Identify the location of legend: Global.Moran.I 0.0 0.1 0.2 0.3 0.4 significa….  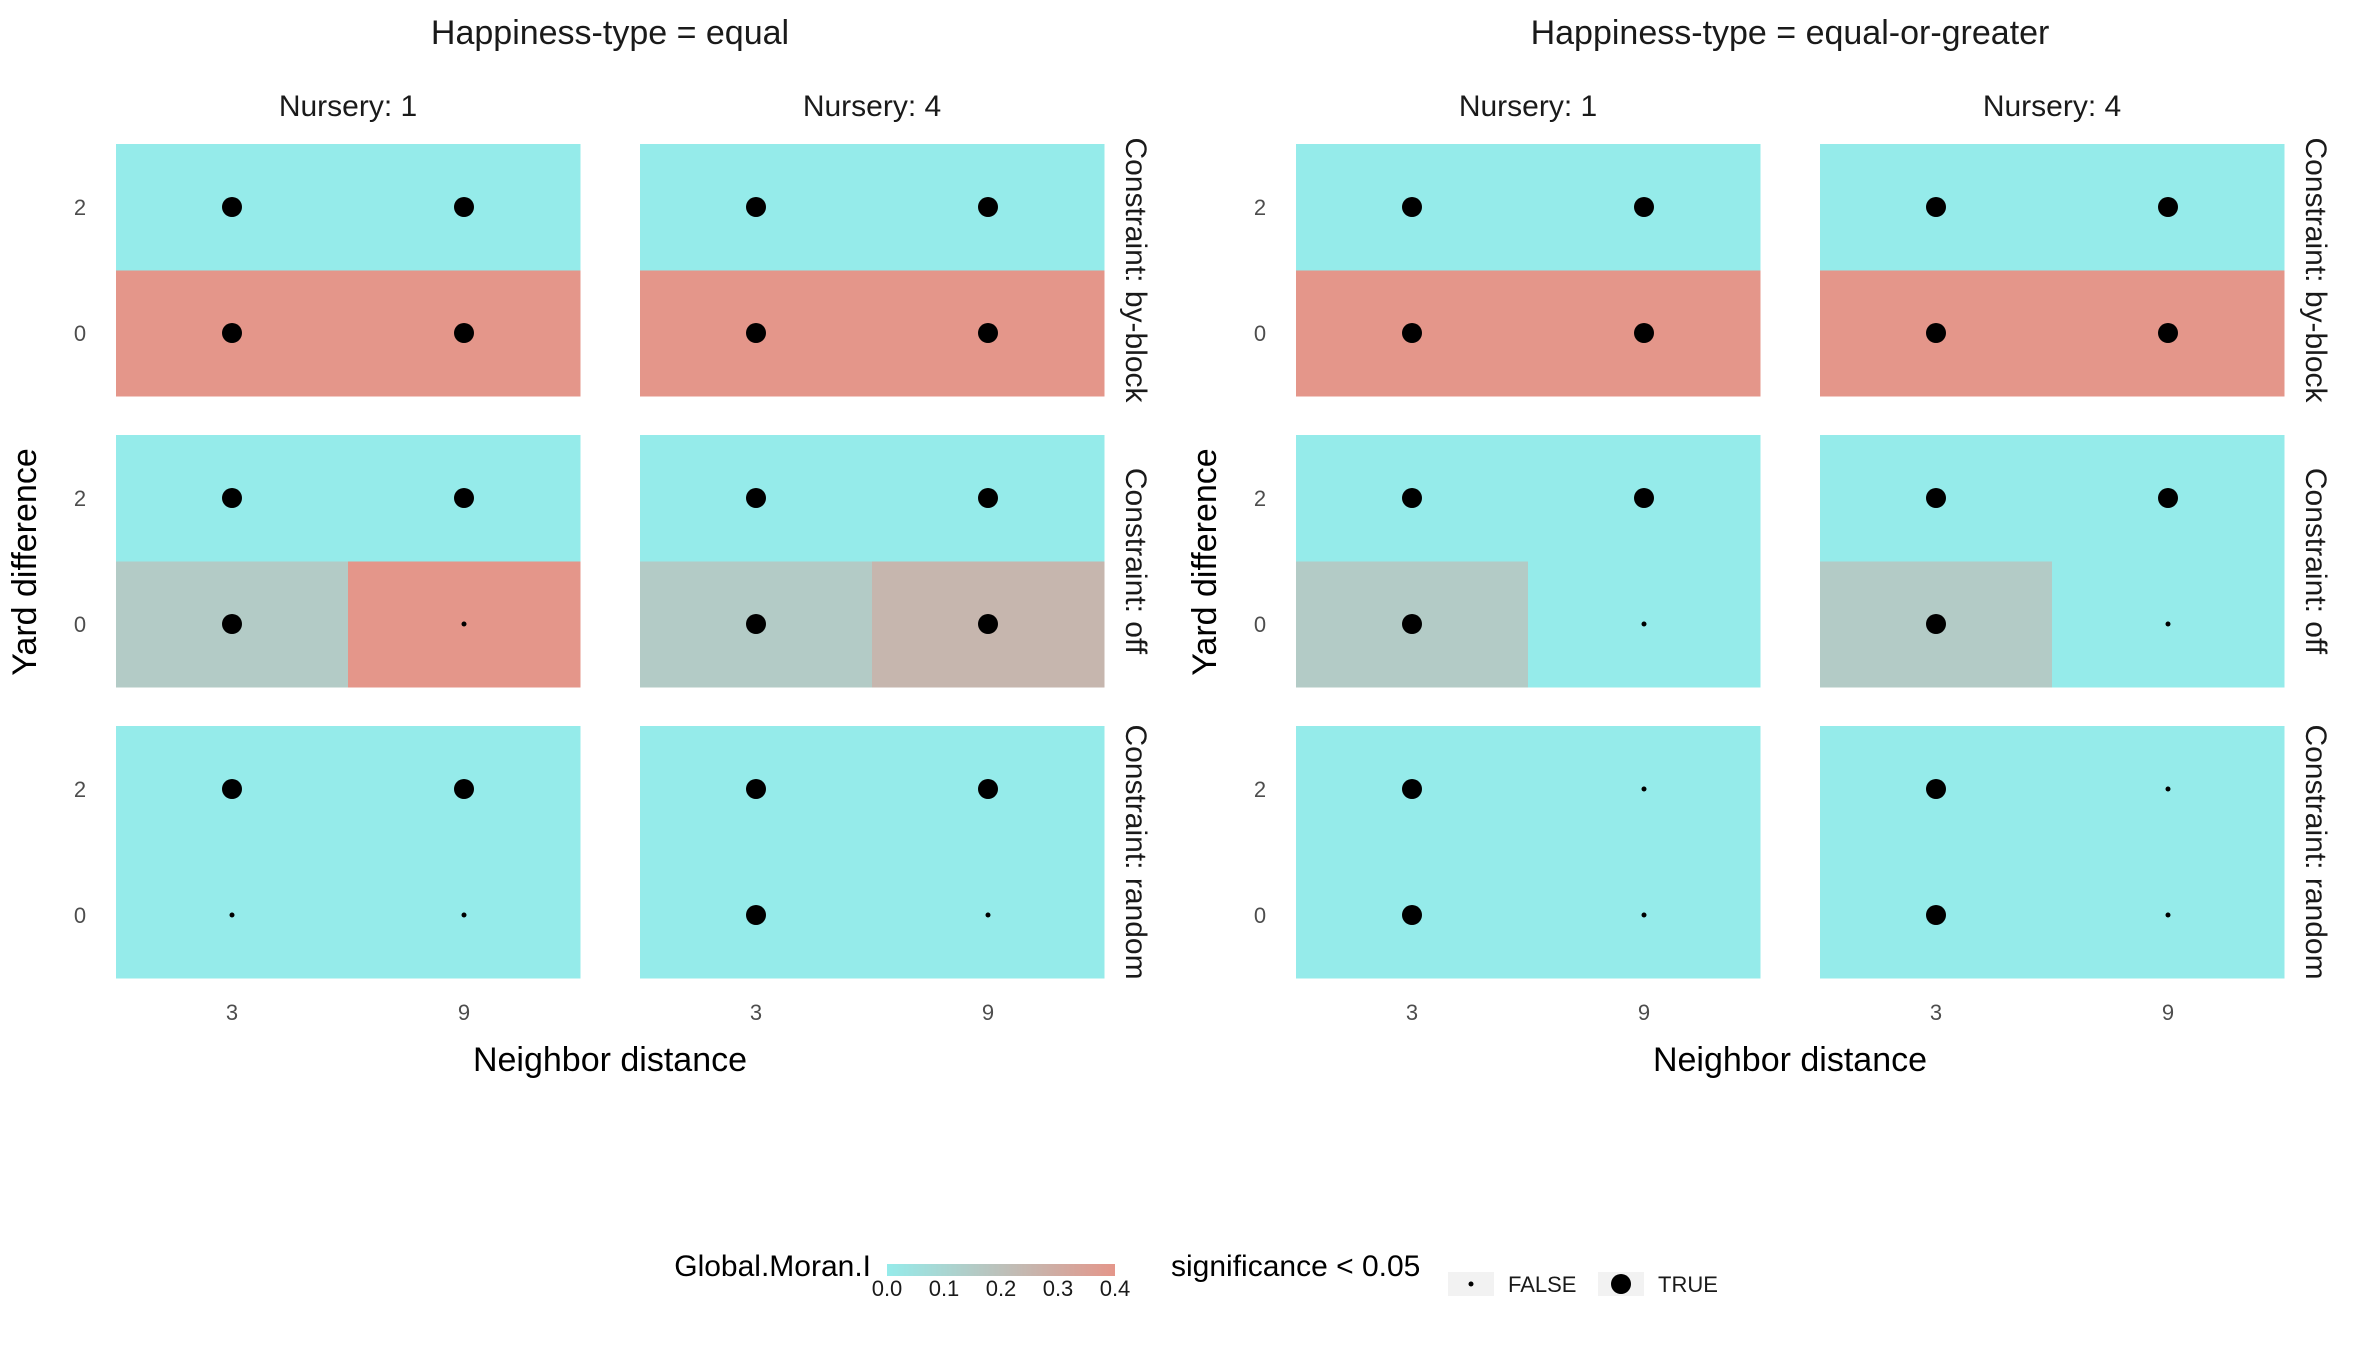
(1196, 1275).